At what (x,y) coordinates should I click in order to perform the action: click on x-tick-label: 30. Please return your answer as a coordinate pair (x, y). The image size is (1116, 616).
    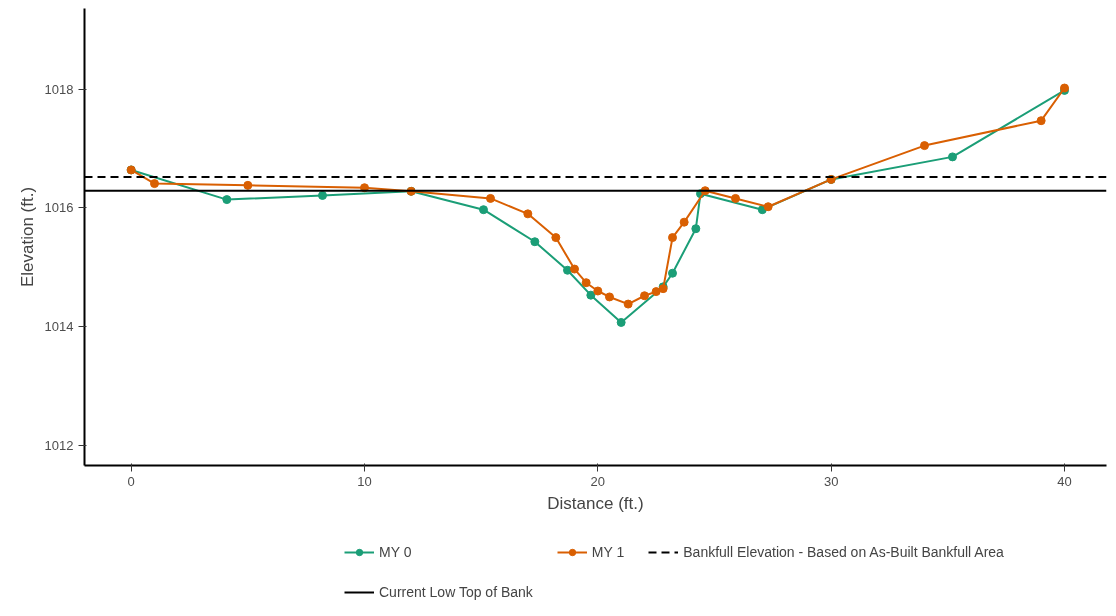
    Looking at the image, I should click on (831, 481).